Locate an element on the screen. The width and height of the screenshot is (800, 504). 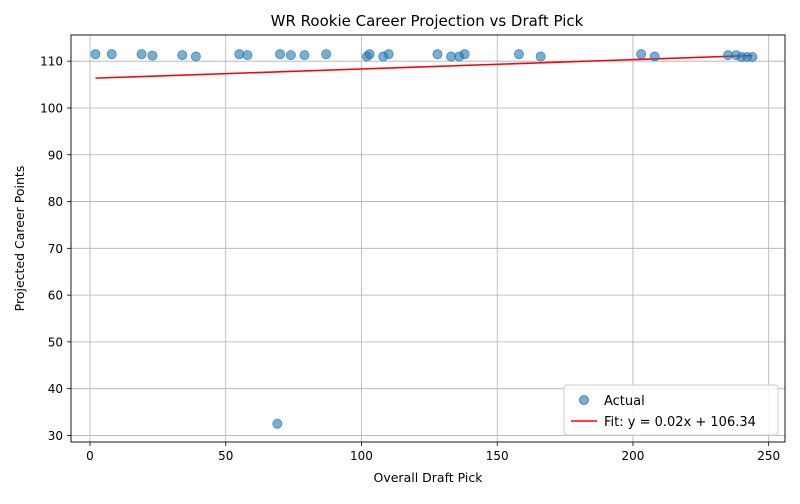
y-tick-label: 90 is located at coordinates (55, 155).